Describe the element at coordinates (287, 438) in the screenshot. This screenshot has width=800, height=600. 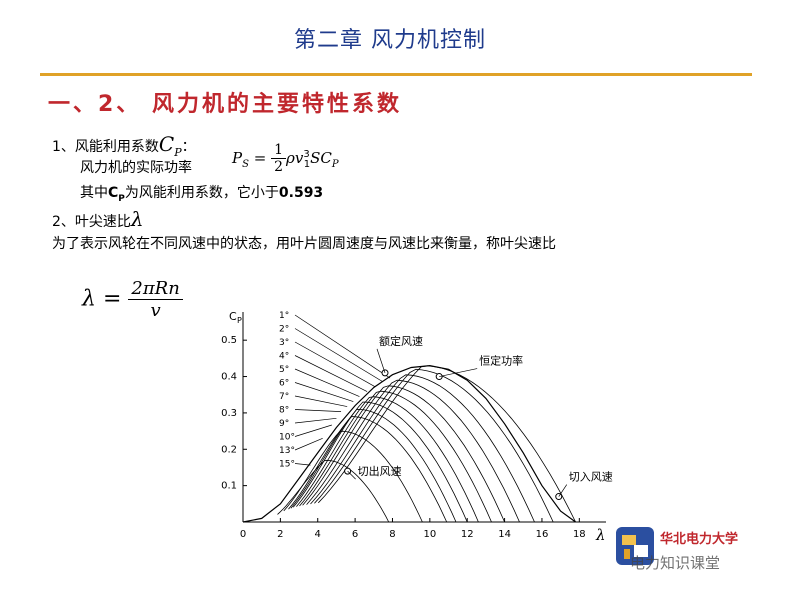
I see `pitch-label: 10°` at that location.